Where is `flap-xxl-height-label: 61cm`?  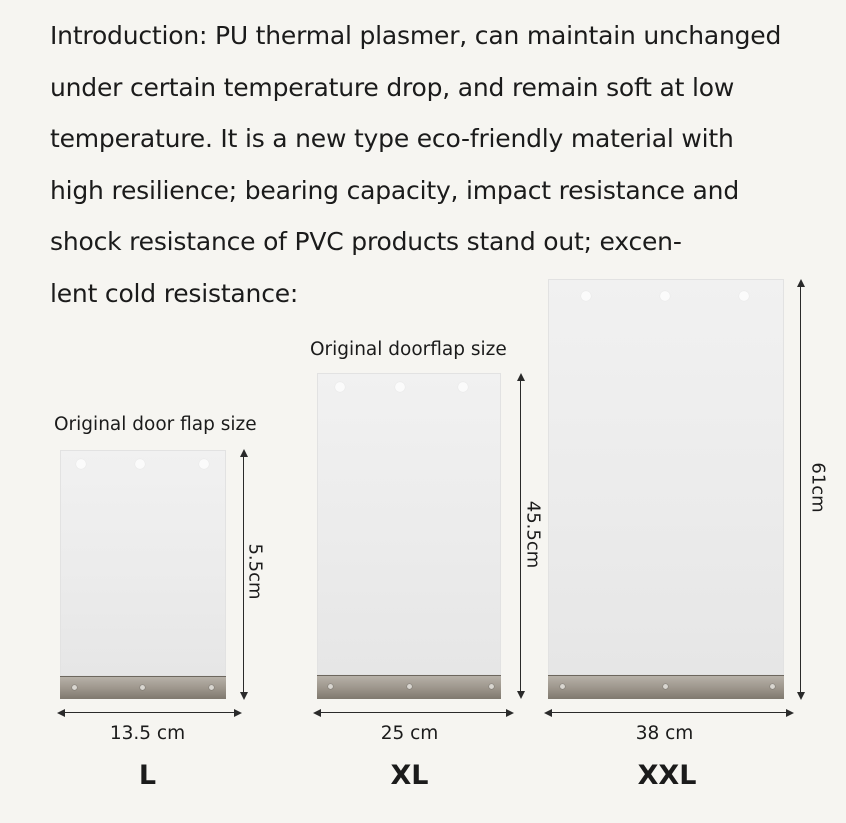
flap-xxl-height-label: 61cm is located at coordinates (818, 487).